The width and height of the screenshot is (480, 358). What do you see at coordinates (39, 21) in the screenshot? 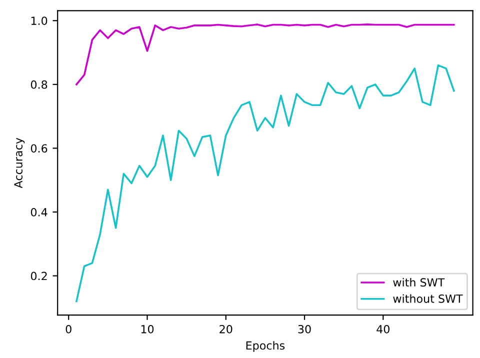
I see `y-tick-label: 1.0` at bounding box center [39, 21].